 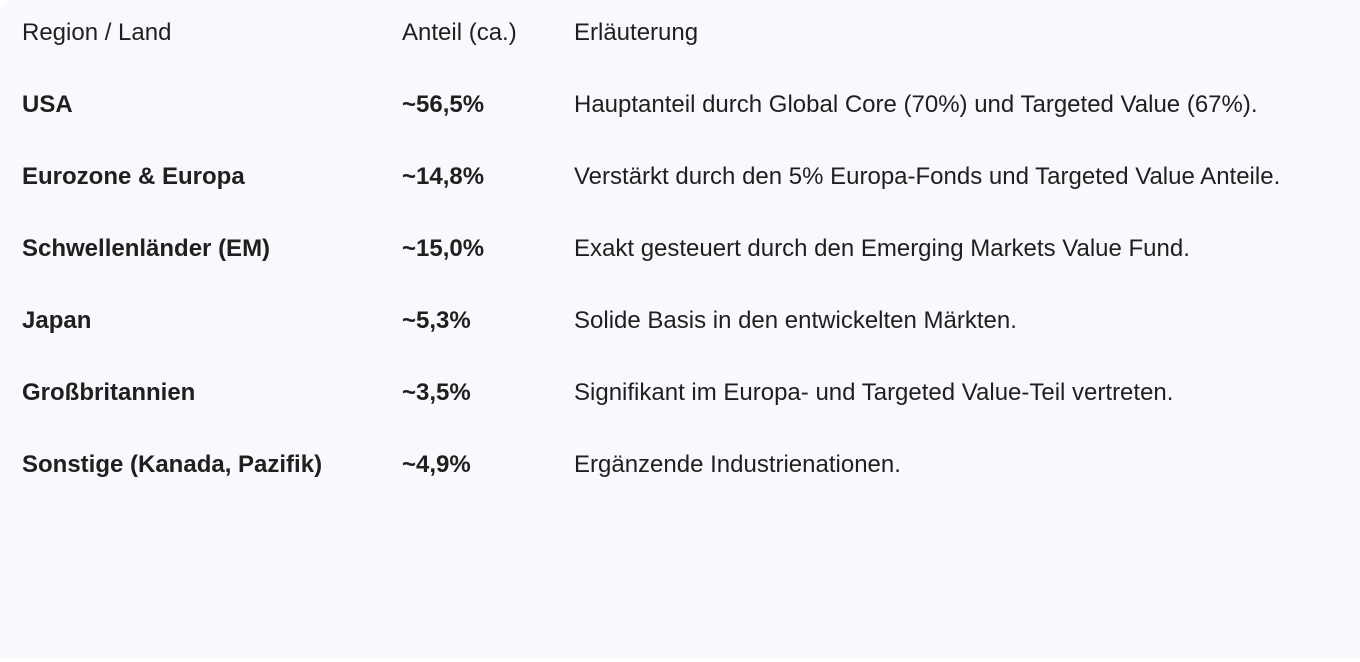 I want to click on region-cell: Eurozone & Europa, so click(x=133, y=176).